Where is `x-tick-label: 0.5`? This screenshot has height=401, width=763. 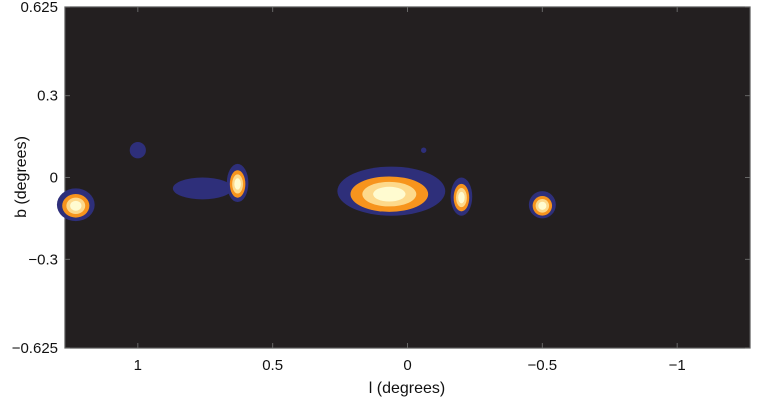
x-tick-label: 0.5 is located at coordinates (272, 365).